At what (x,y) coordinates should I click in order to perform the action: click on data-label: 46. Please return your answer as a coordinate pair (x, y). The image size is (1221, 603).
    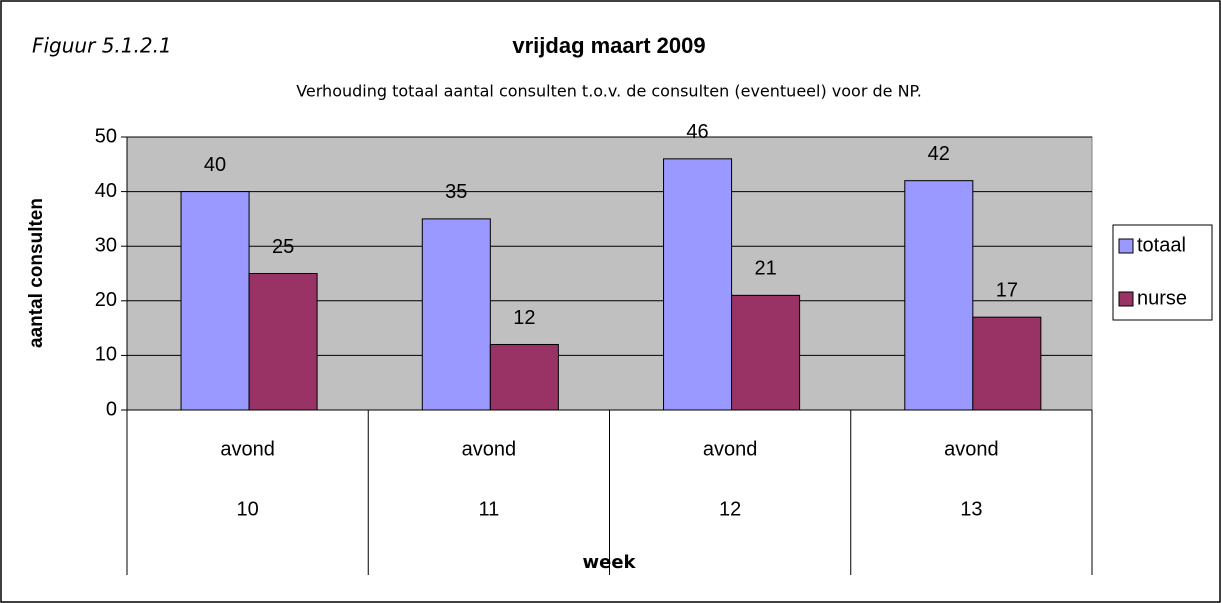
    Looking at the image, I should click on (697, 132).